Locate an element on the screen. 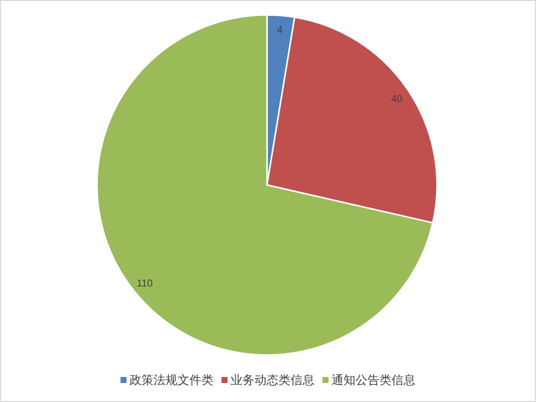 Image resolution: width=536 pixels, height=402 pixels. data-label: 110 is located at coordinates (145, 284).